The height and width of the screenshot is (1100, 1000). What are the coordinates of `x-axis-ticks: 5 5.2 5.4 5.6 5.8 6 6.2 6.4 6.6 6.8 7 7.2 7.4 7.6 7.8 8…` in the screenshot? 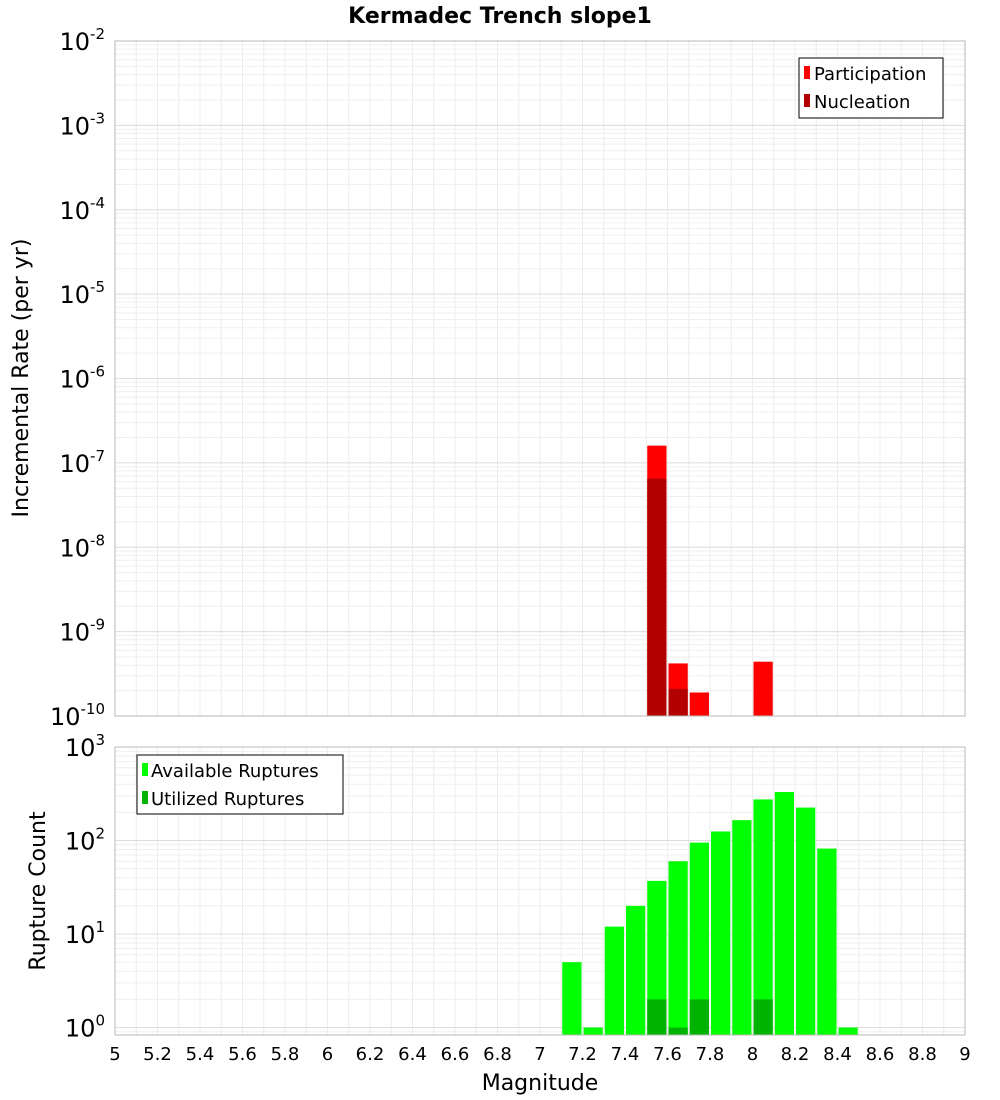 It's located at (539, 1054).